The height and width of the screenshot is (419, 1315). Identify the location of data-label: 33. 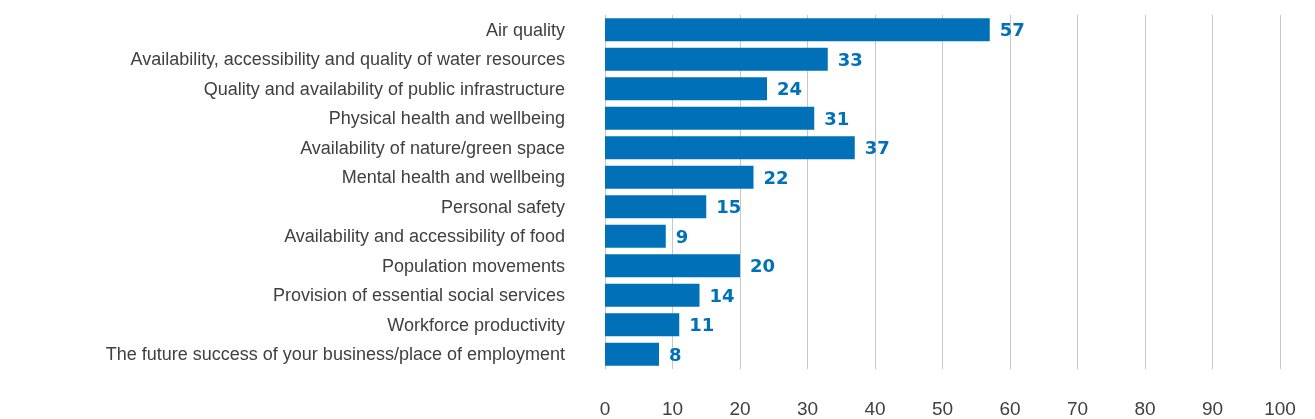
(850, 59).